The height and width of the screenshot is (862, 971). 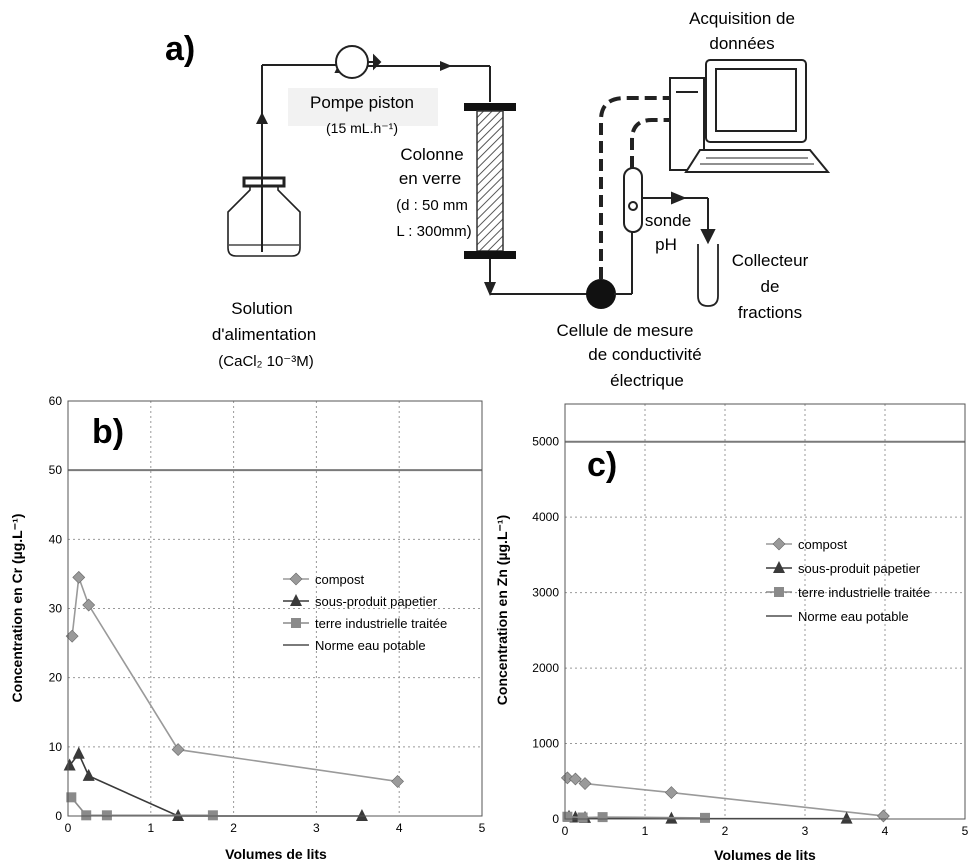 What do you see at coordinates (708, 275) in the screenshot?
I see `collector-tube-icon` at bounding box center [708, 275].